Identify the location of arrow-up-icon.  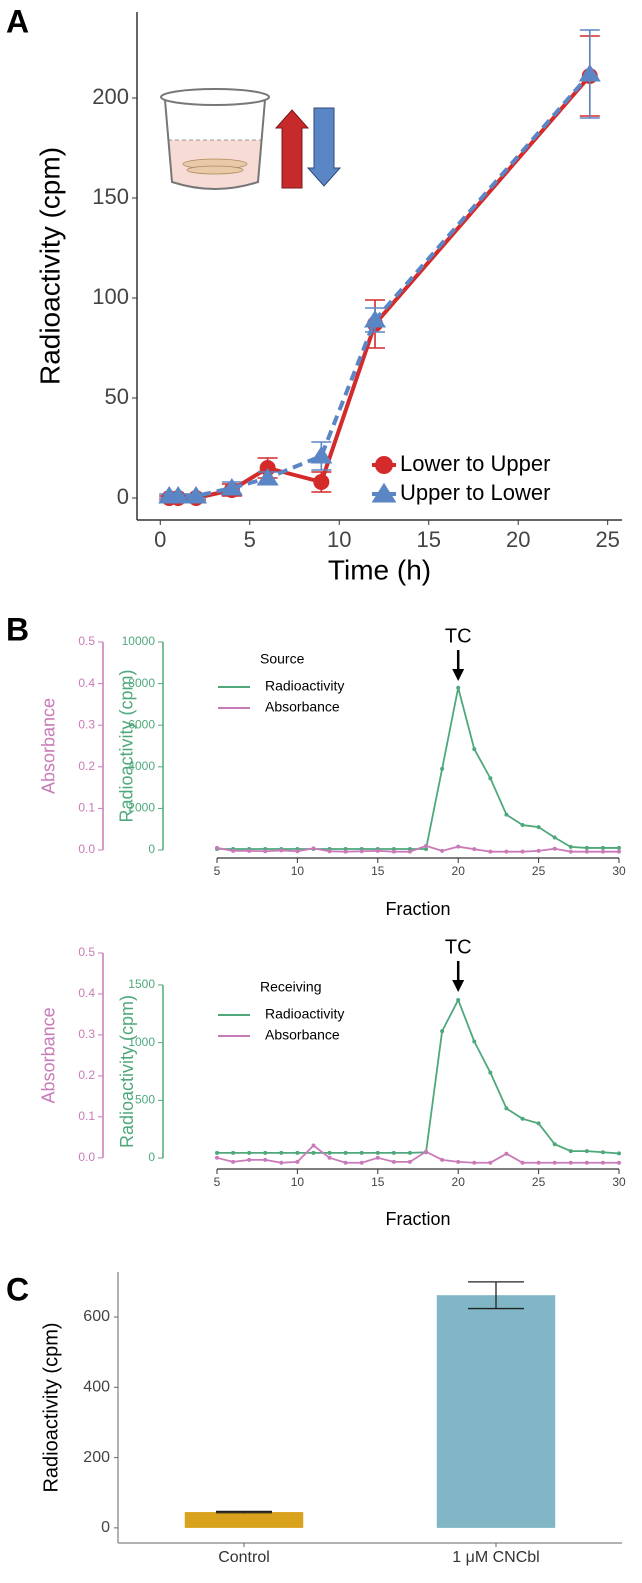
(292, 149).